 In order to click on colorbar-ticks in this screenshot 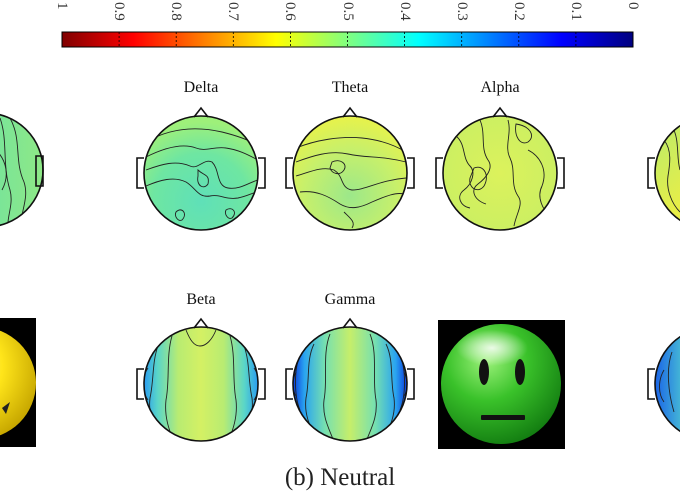, I will do `click(347, 39)`.